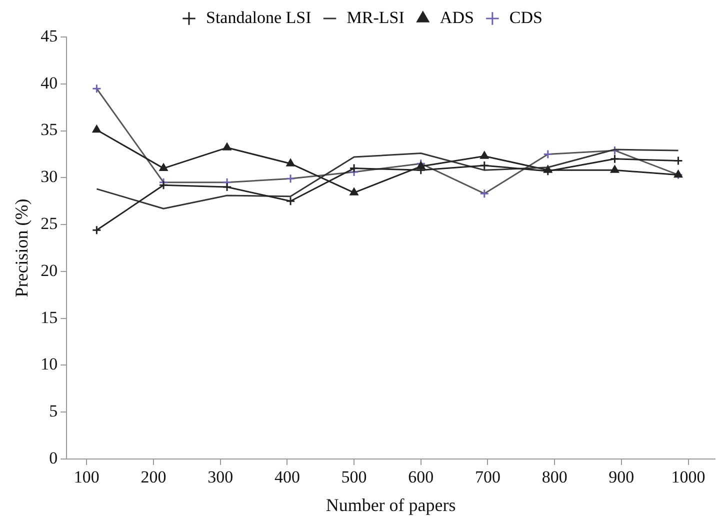  I want to click on y-tick-label: 10, so click(49, 364).